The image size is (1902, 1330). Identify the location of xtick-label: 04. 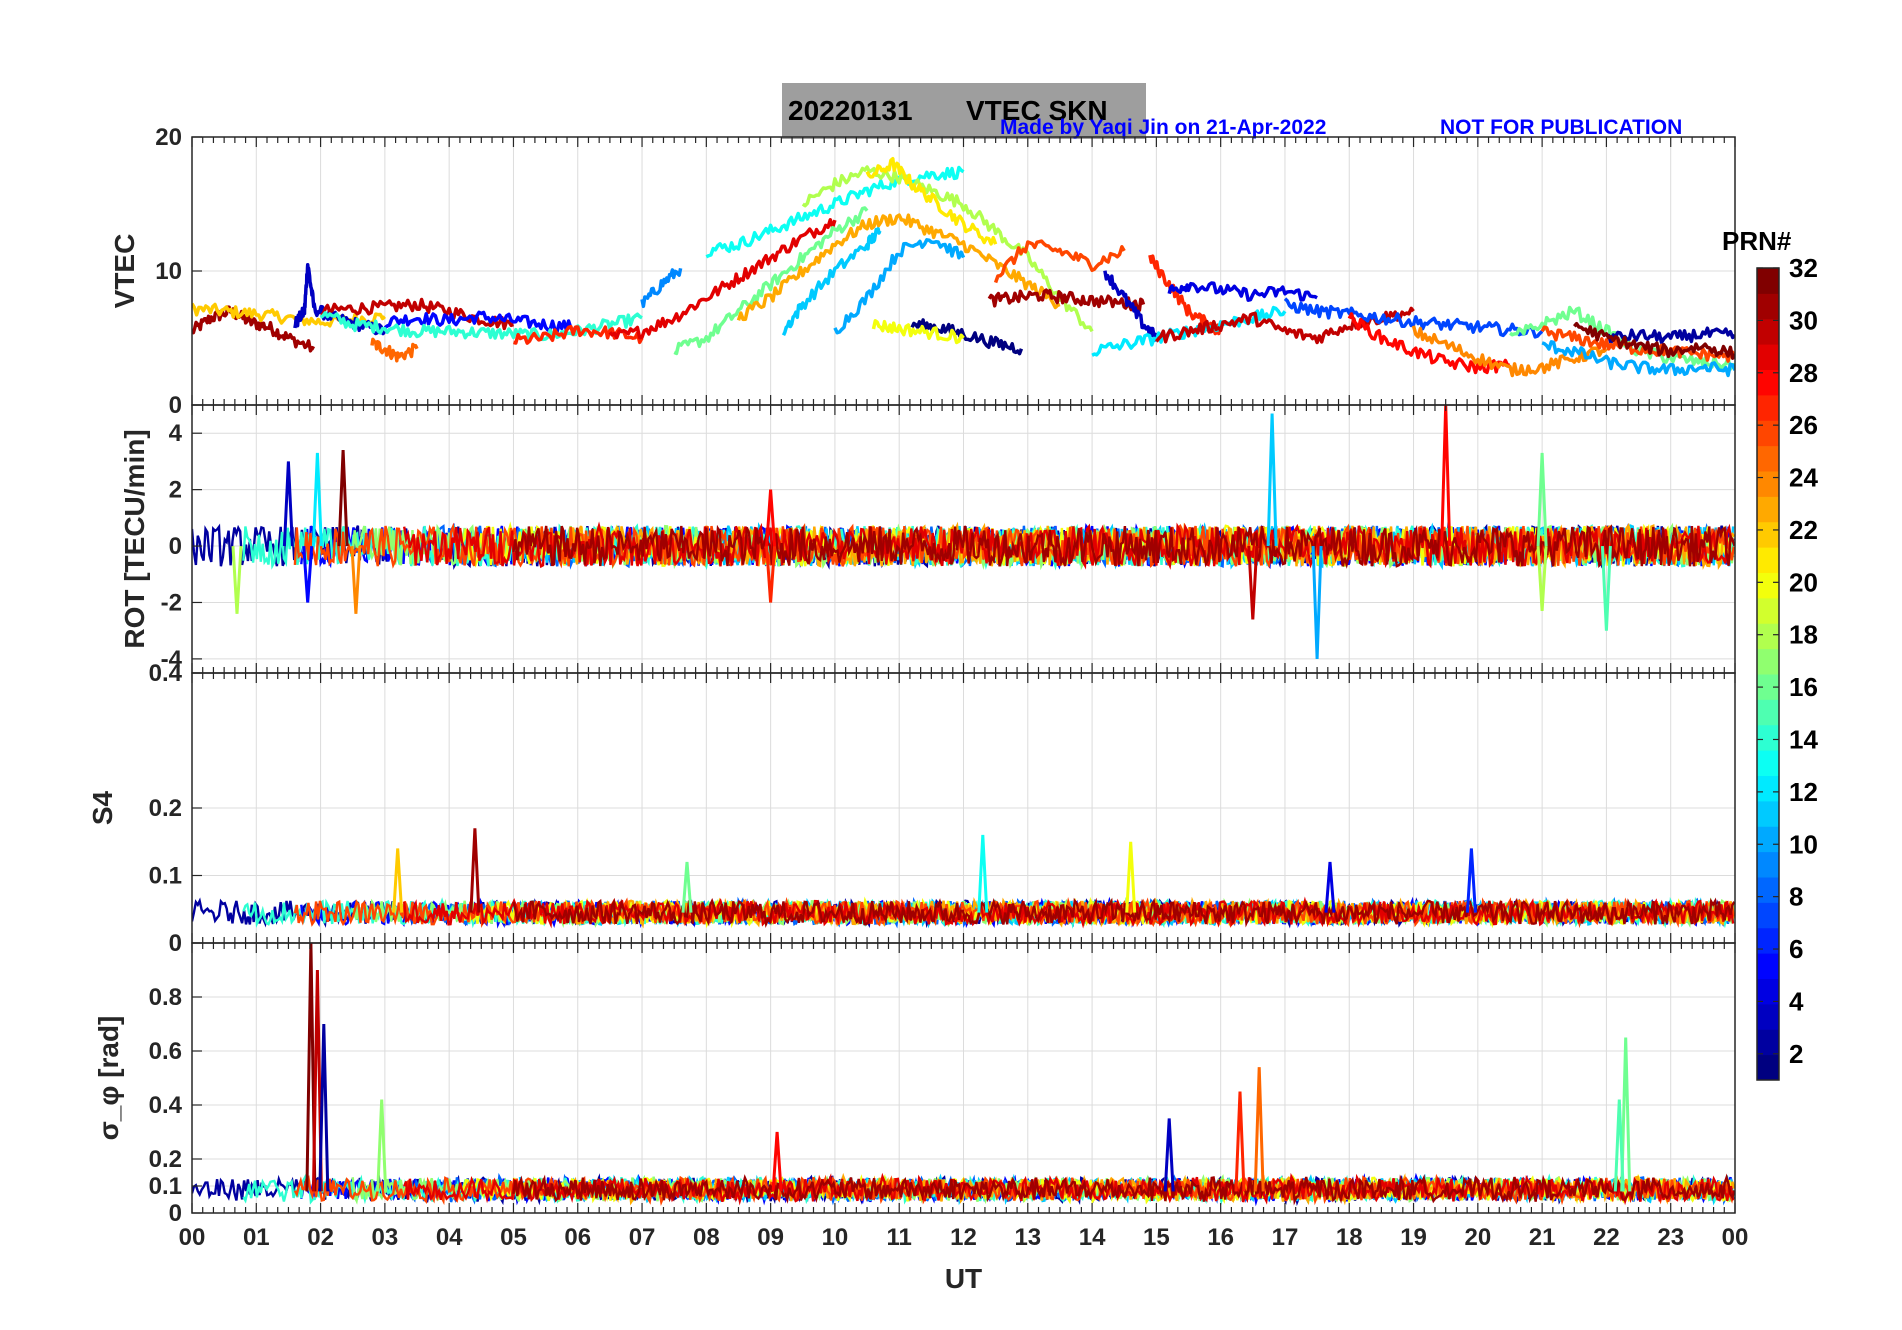
(449, 1237).